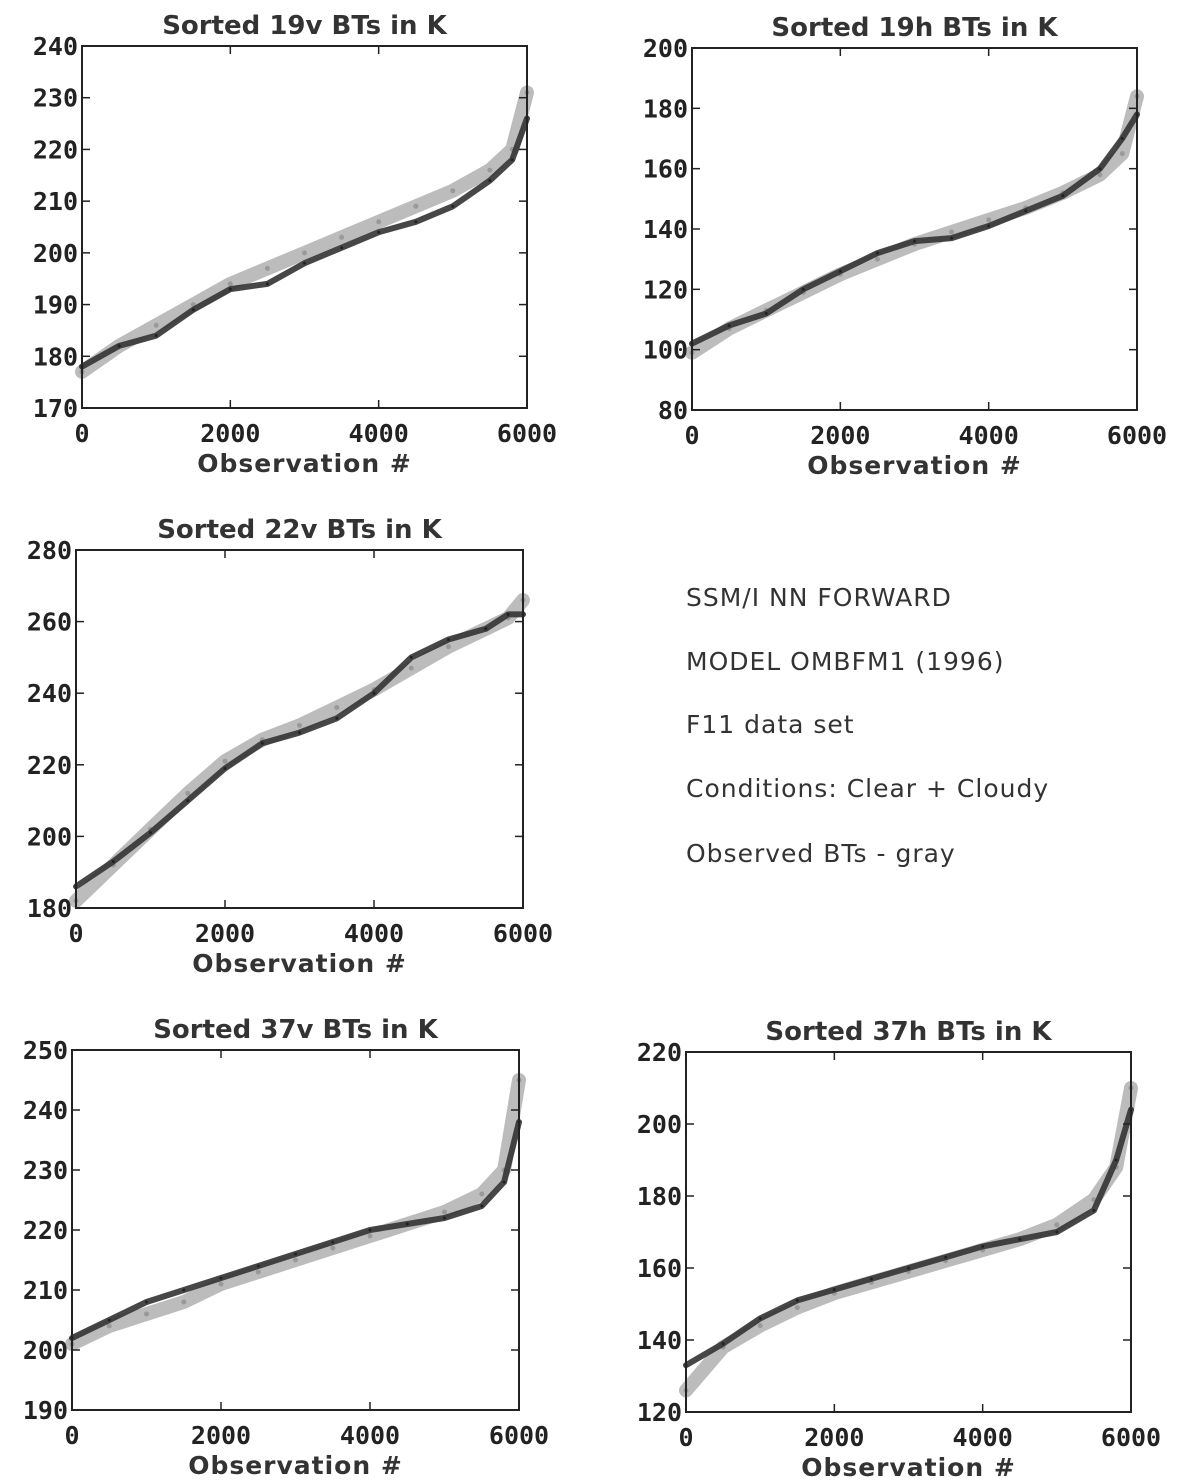 This screenshot has width=1184, height=1484. I want to click on note-line-4: Conditions: Clear + Cloudy, so click(867, 788).